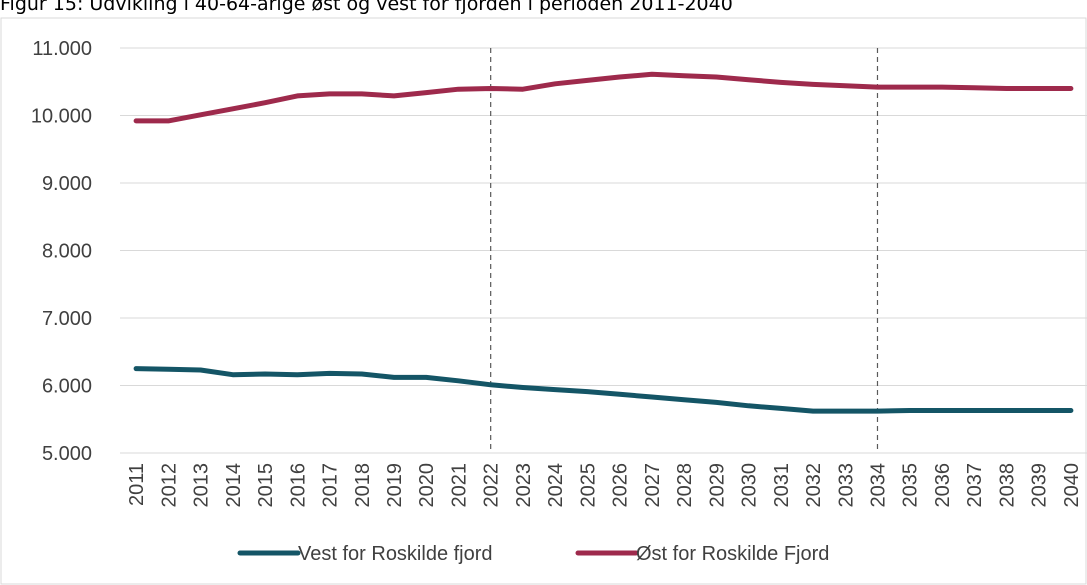 This screenshot has width=1087, height=585. Describe the element at coordinates (653, 485) in the screenshot. I see `x-tick-label: 2027` at that location.